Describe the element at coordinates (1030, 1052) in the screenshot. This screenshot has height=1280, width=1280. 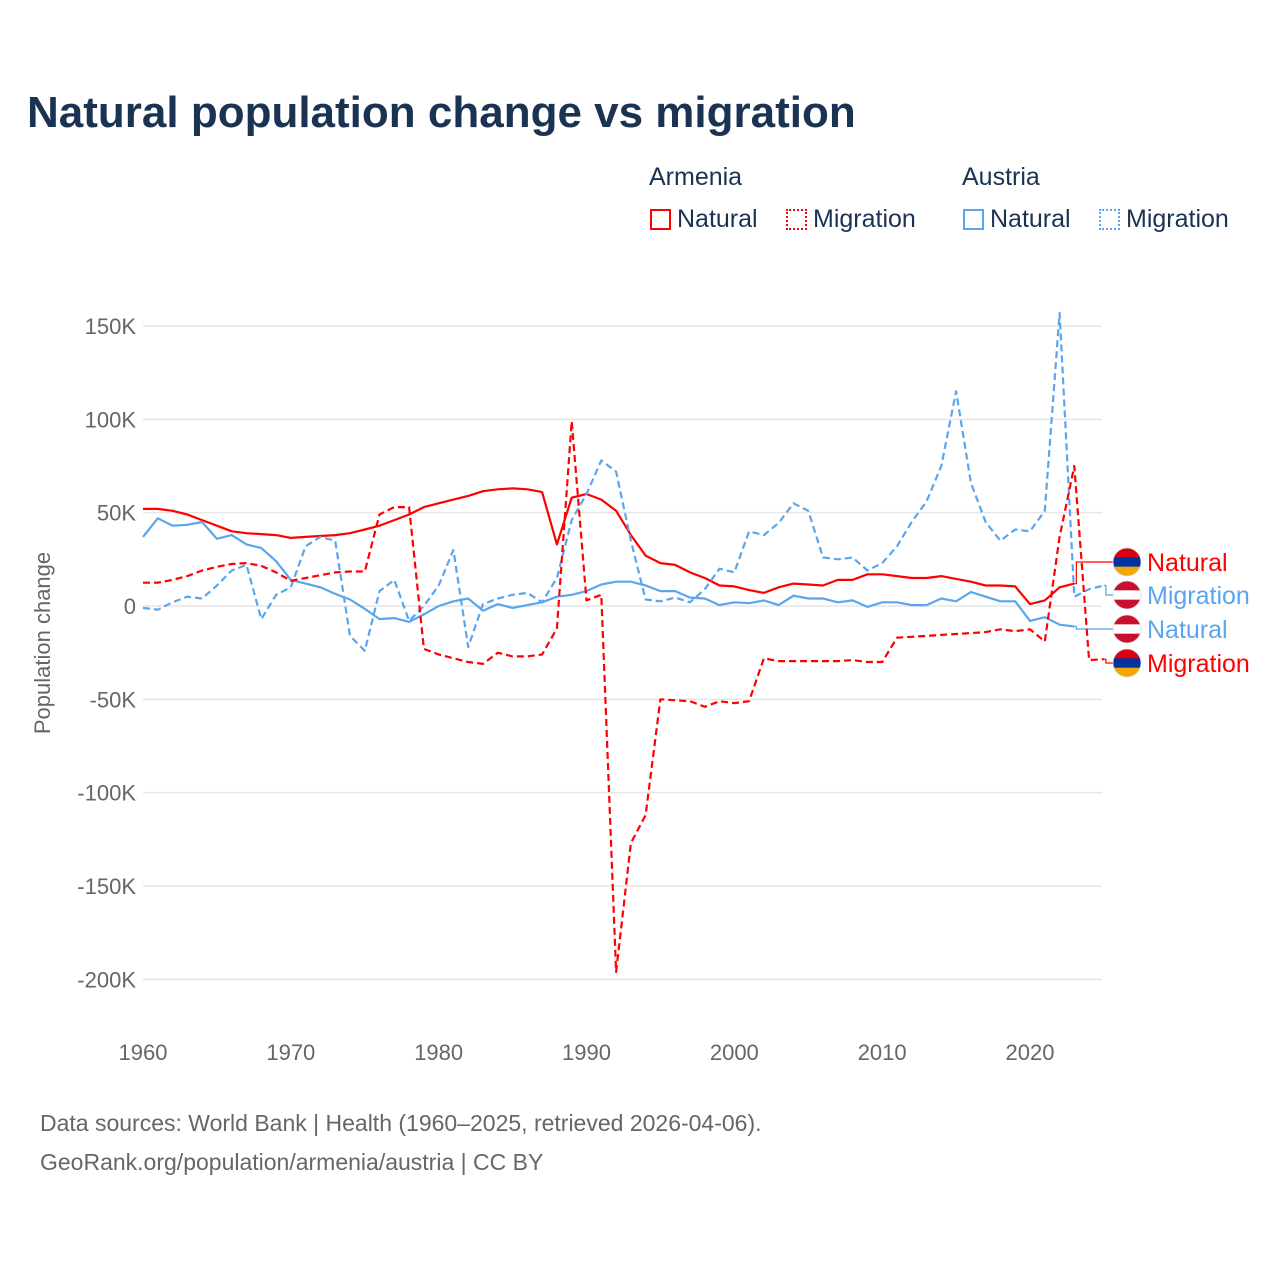
I see `x-tick-label: 2020` at that location.